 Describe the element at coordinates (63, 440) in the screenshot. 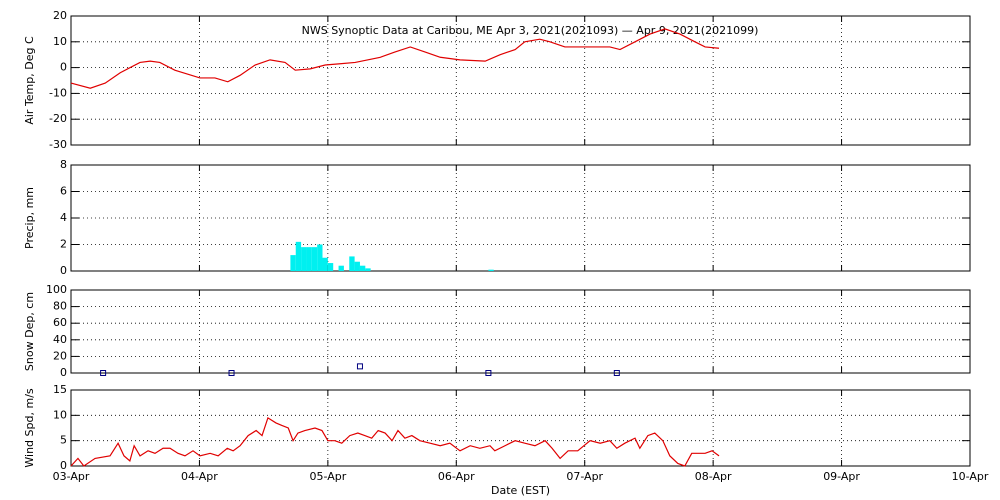

I see `y-tick-label: 5` at that location.